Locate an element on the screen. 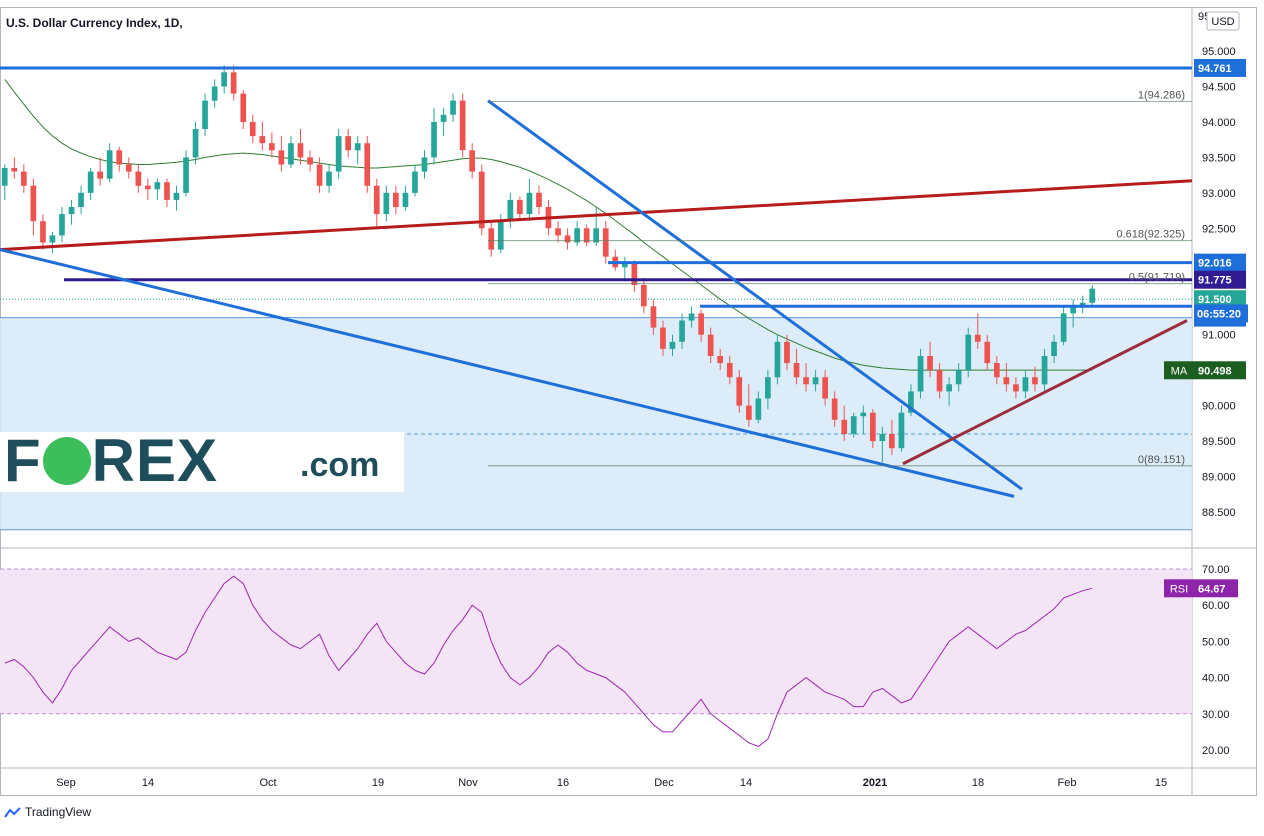 The height and width of the screenshot is (836, 1264). price-label: 94.761 is located at coordinates (1220, 68).